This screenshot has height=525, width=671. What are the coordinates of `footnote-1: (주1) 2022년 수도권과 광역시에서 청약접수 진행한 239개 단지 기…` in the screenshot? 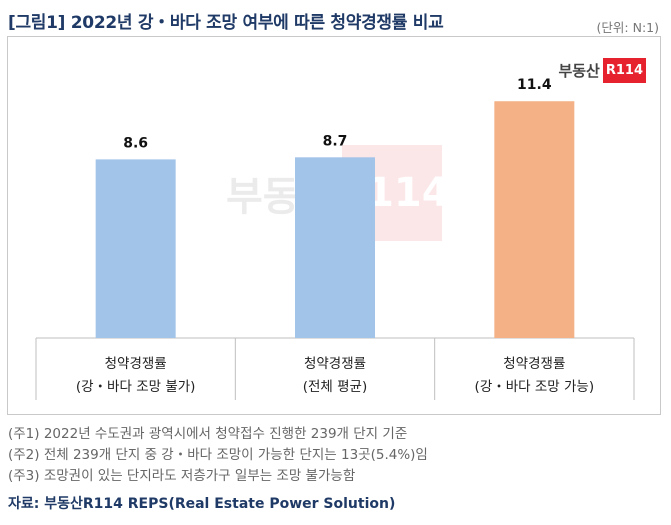 It's located at (208, 434).